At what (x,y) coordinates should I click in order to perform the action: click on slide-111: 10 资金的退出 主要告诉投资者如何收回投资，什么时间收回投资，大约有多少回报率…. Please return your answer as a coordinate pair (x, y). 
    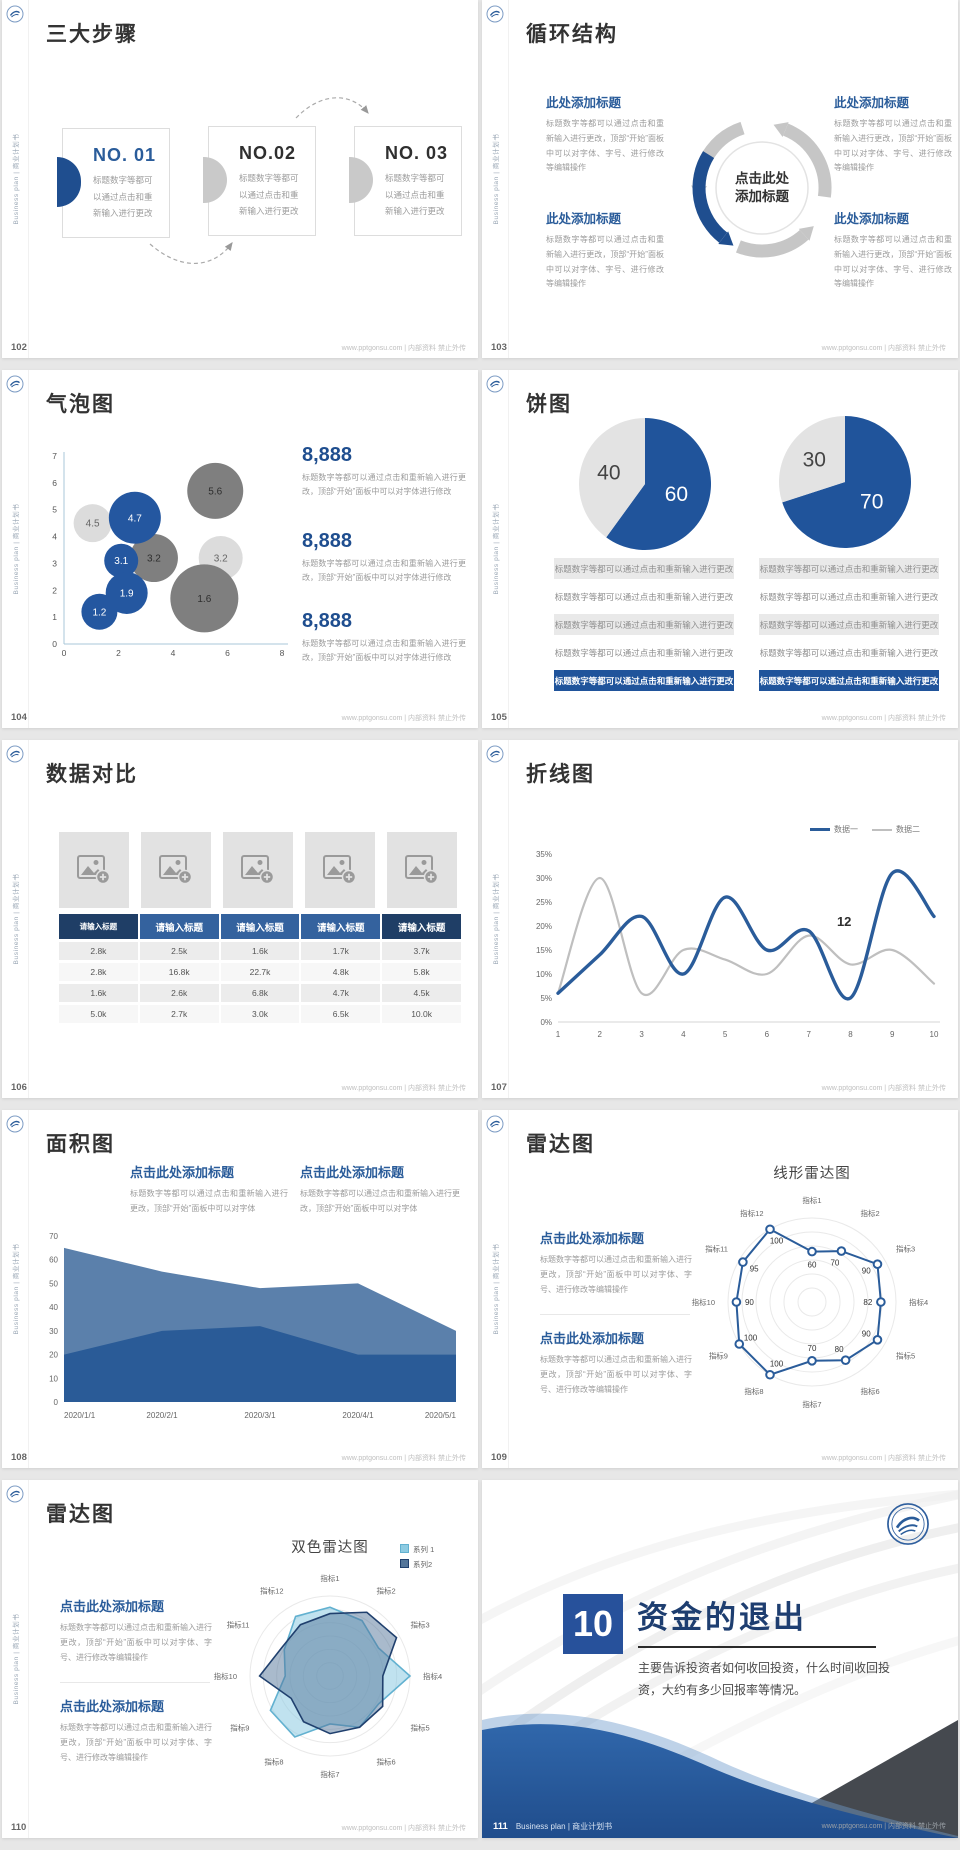
    Looking at the image, I should click on (720, 1659).